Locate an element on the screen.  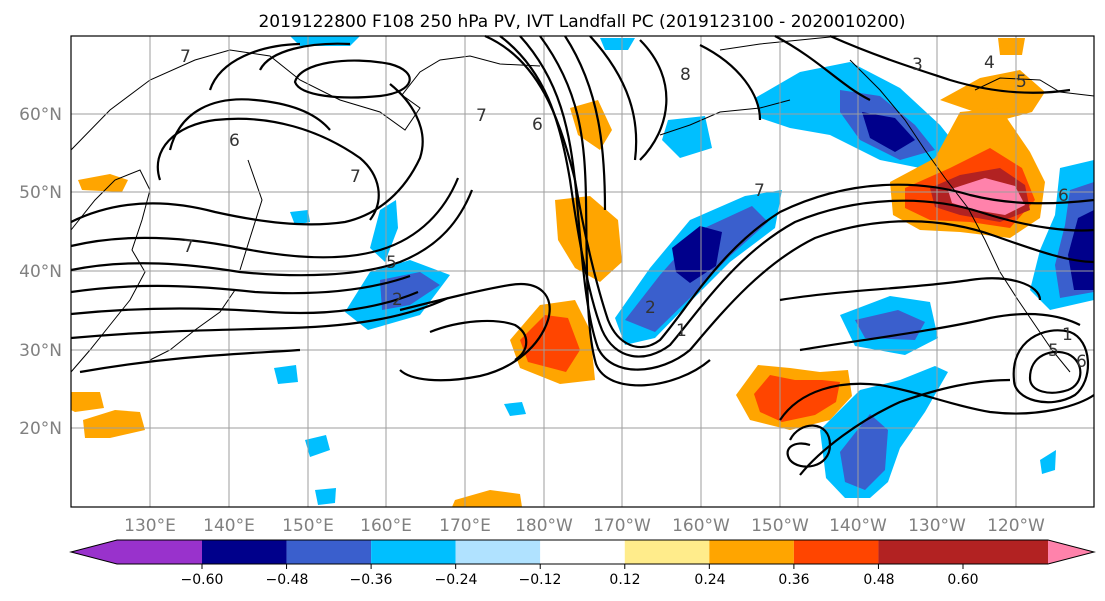
colorbar-label: 0.12 is located at coordinates (624, 580).